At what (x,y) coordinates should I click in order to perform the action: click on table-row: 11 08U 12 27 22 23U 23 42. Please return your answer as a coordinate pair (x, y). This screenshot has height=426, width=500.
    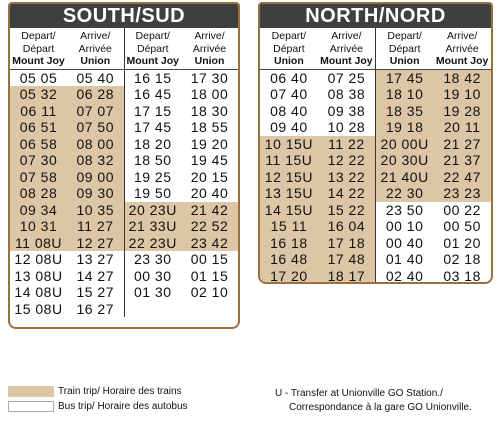
    Looking at the image, I should click on (124, 242).